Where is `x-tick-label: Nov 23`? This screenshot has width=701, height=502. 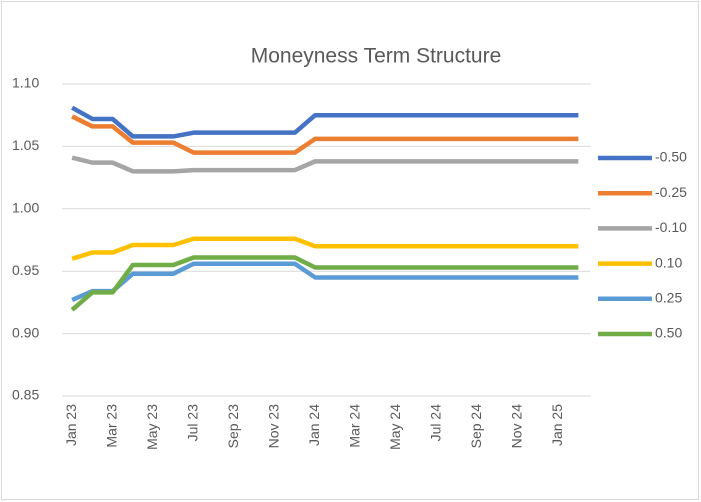 x-tick-label: Nov 23 is located at coordinates (273, 426).